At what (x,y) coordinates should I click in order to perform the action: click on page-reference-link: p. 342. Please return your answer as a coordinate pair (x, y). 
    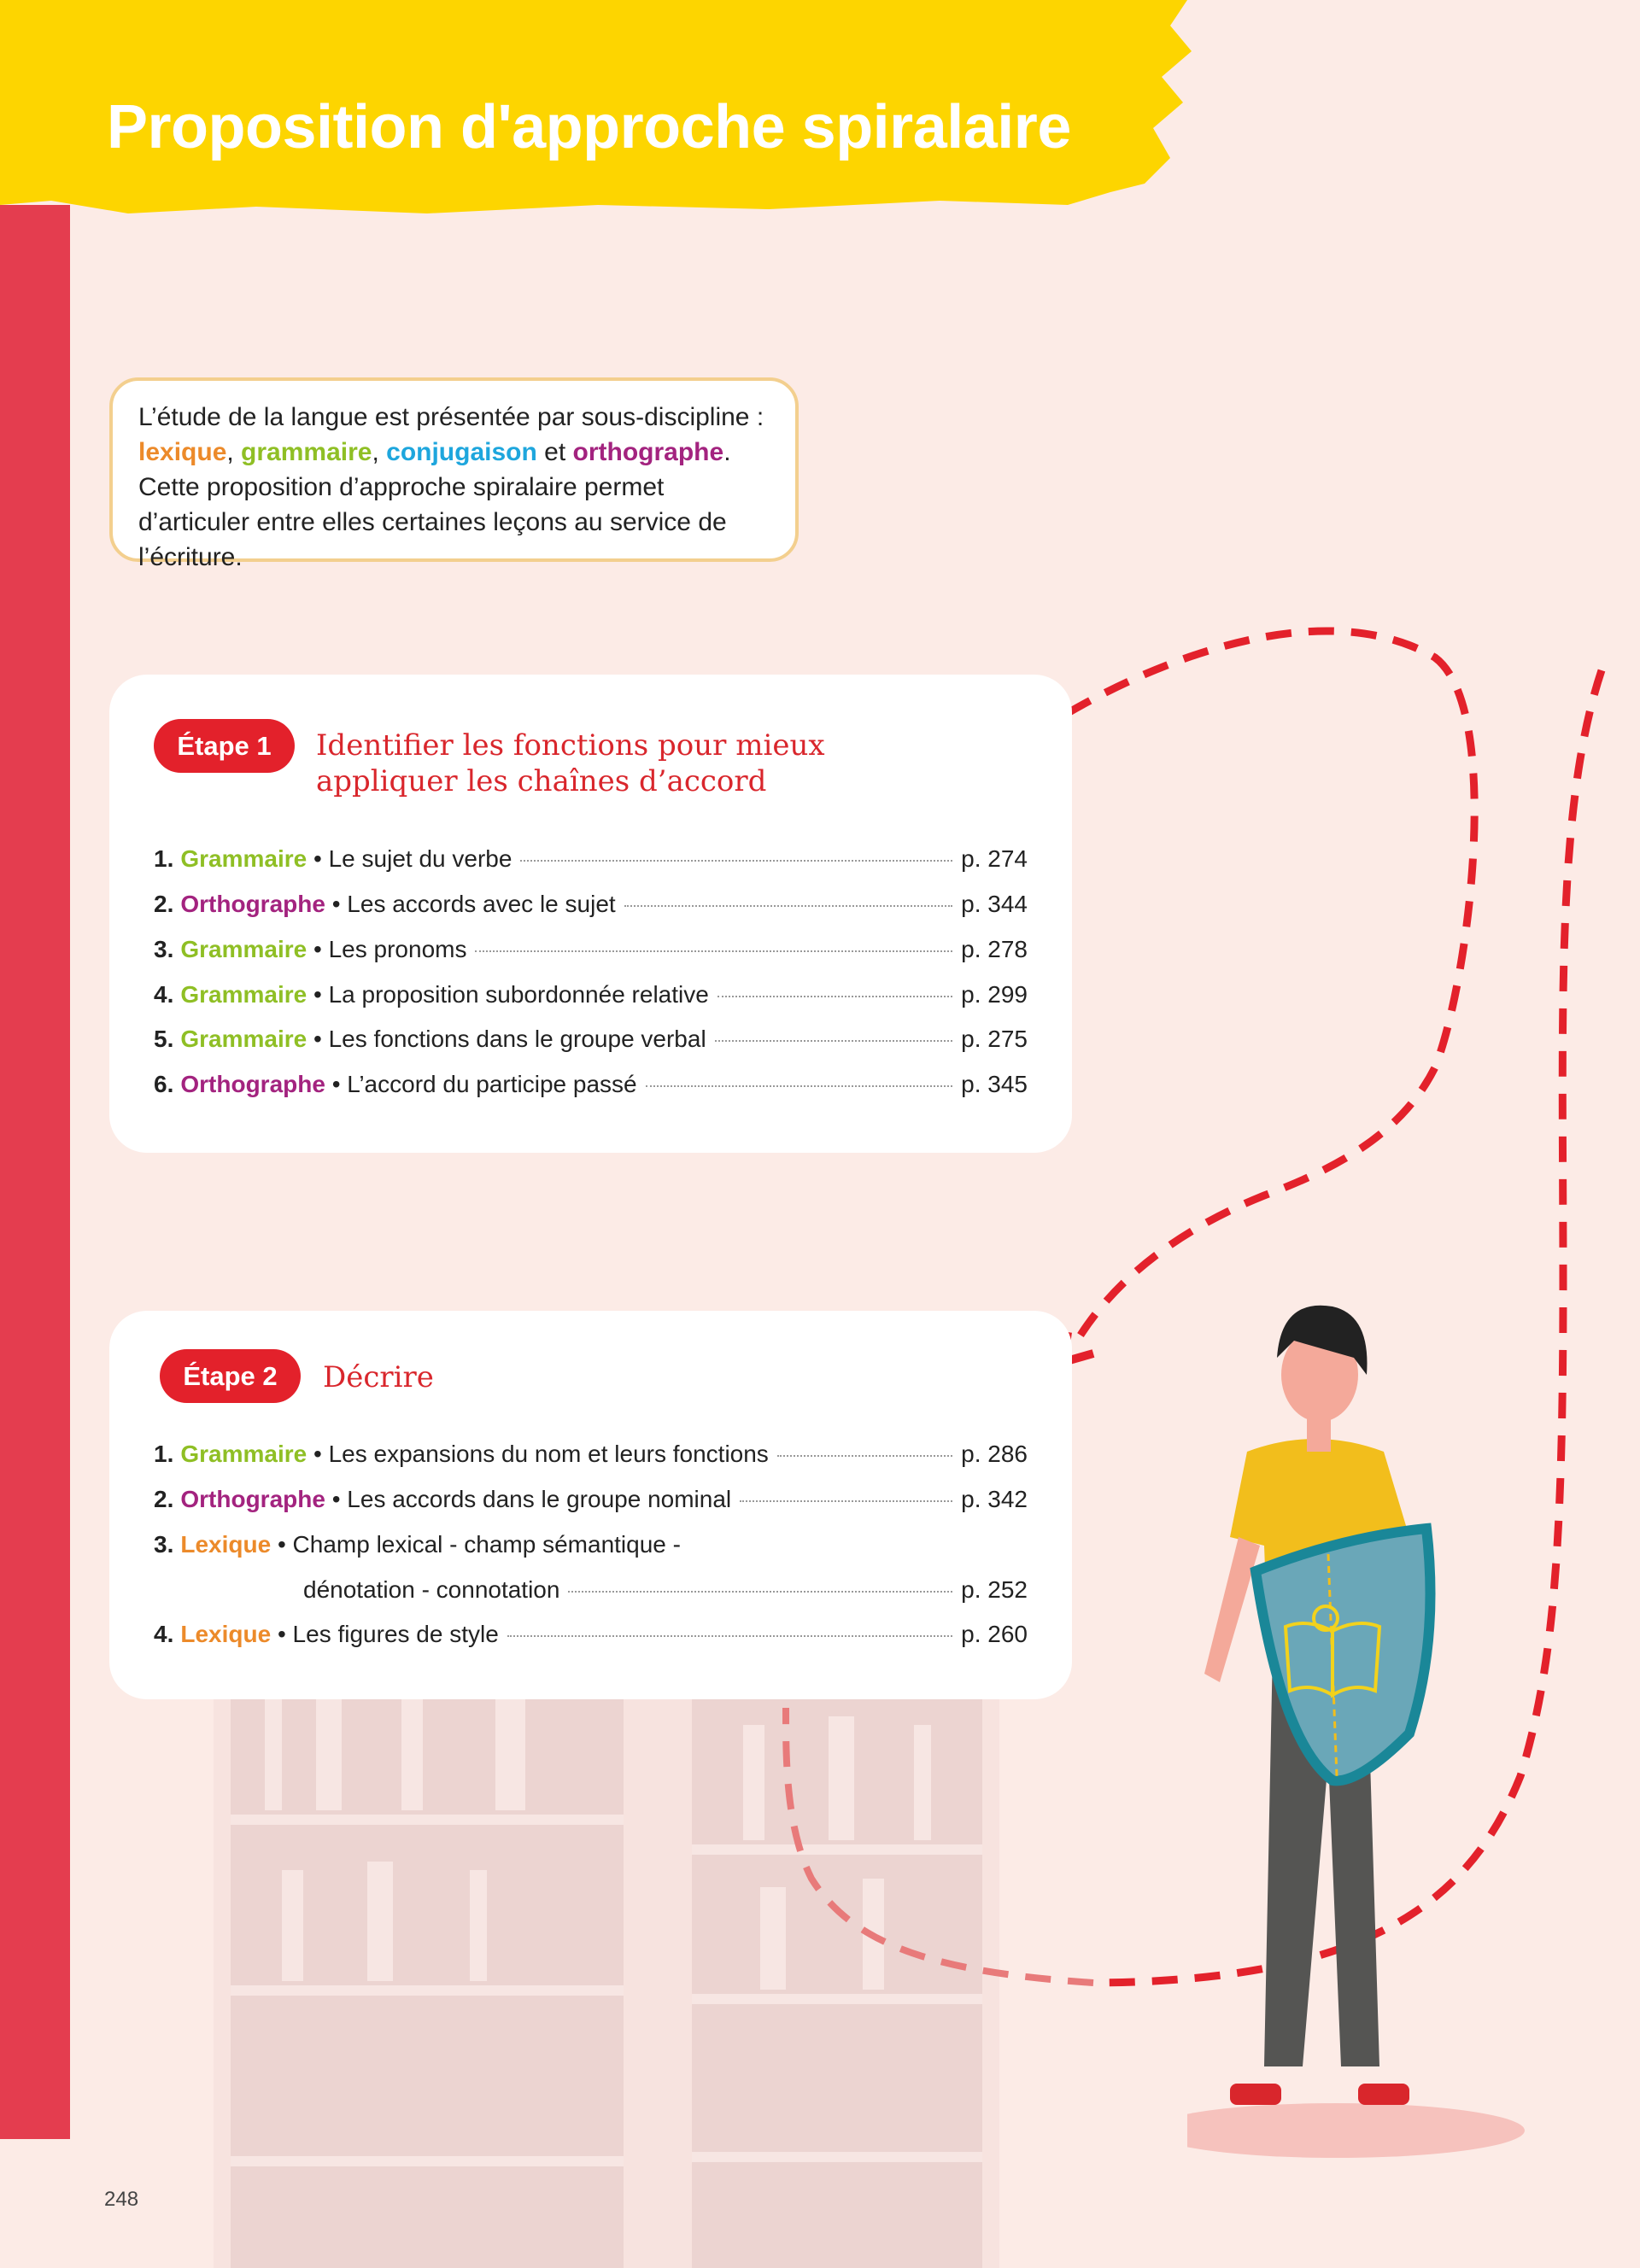
    Looking at the image, I should click on (994, 1499).